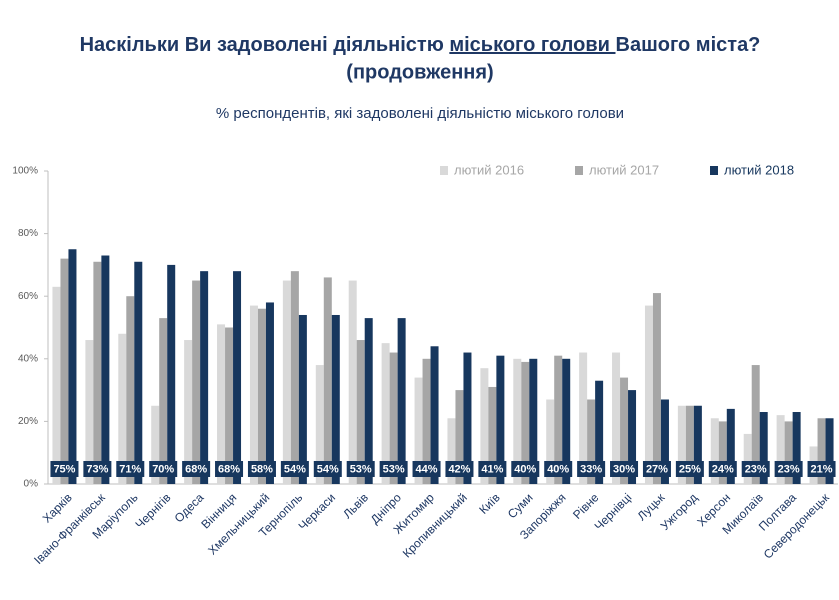 This screenshot has width=839, height=600. I want to click on x-tick-label: Чернігів, so click(153, 510).